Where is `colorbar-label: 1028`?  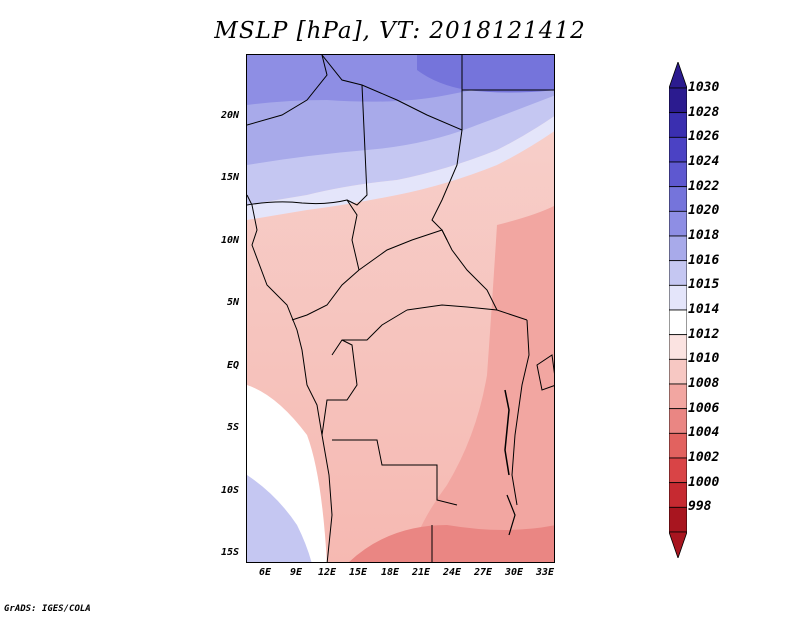
colorbar-label: 1028 is located at coordinates (704, 112).